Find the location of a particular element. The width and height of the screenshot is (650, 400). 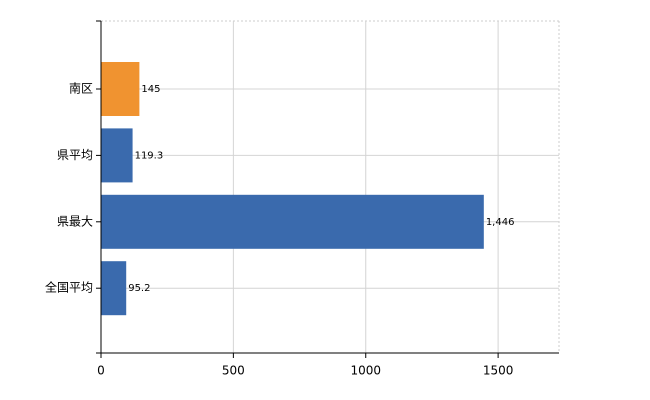

y-tick-label: 全国平均 is located at coordinates (69, 287).